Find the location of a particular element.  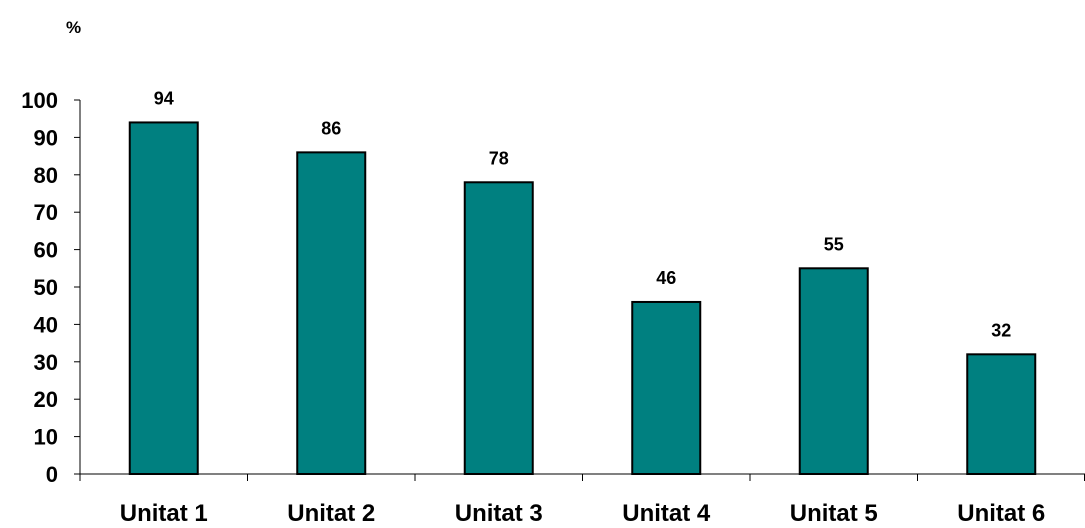

x-category-label: Unitat 3 is located at coordinates (499, 513).